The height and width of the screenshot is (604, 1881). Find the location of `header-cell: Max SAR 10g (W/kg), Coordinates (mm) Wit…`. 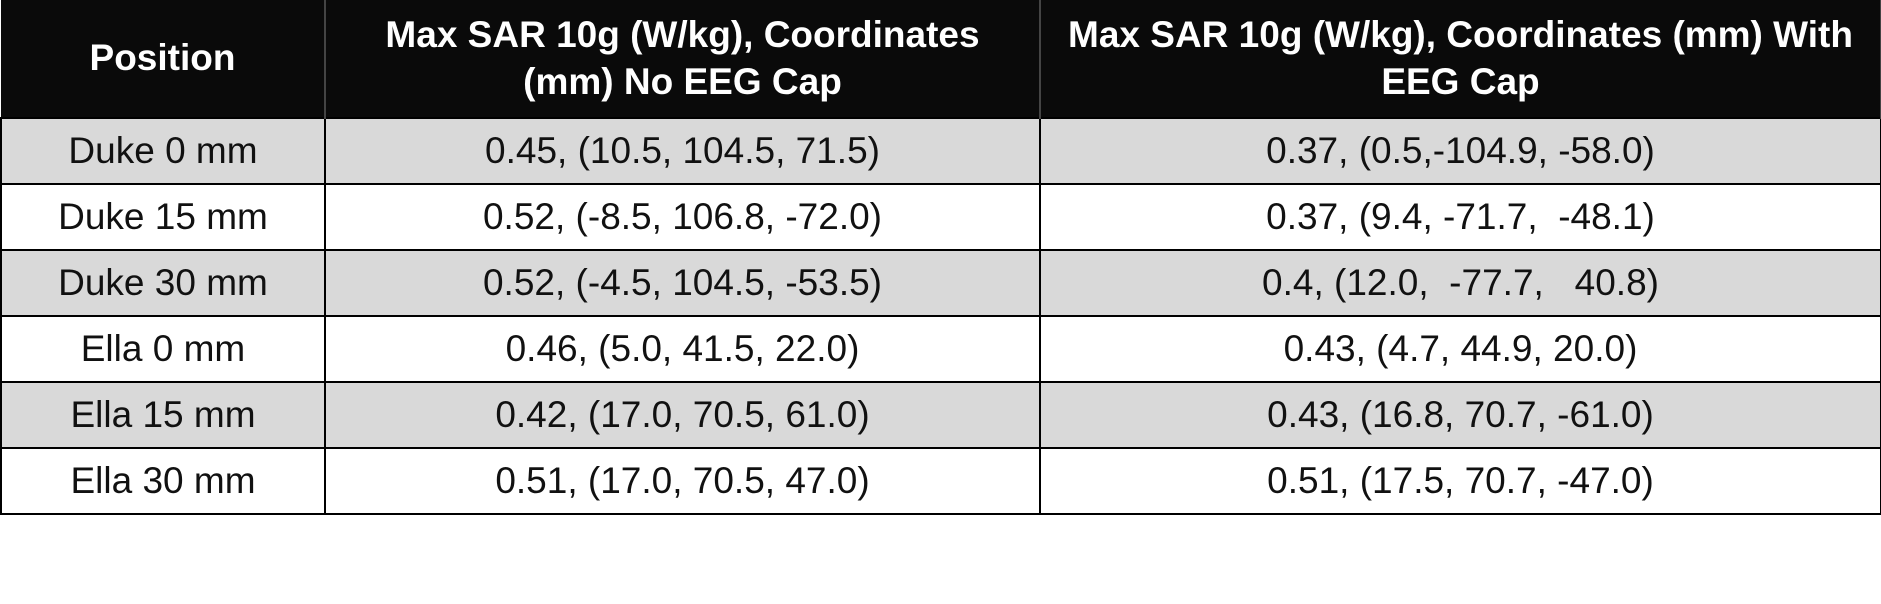

header-cell: Max SAR 10g (W/kg), Coordinates (mm) Wit… is located at coordinates (1460, 59).